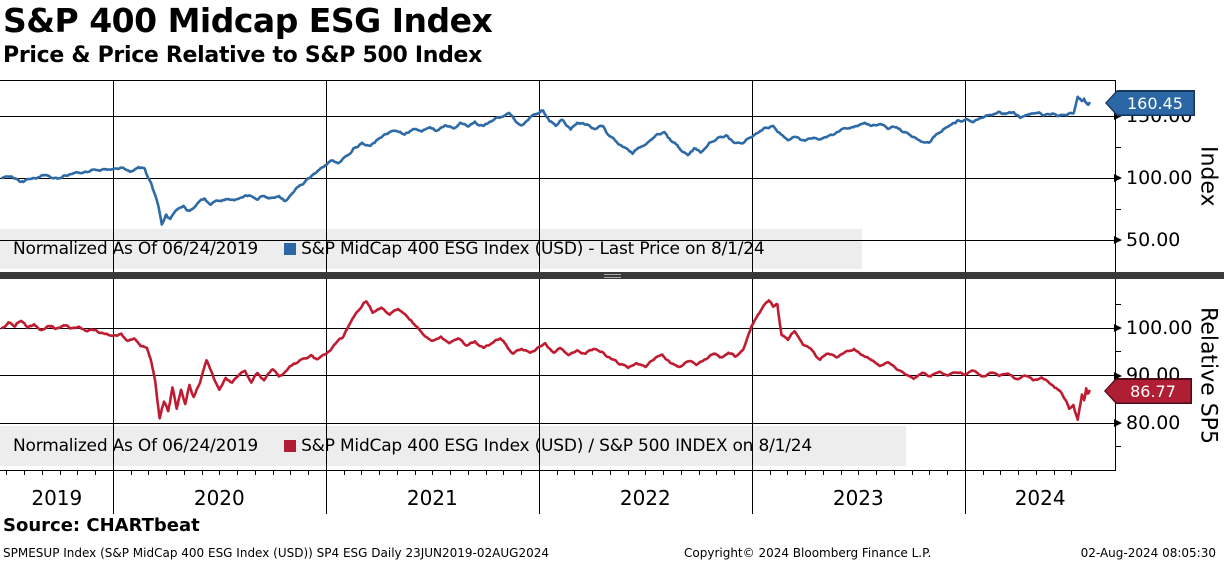 Image resolution: width=1224 pixels, height=566 pixels. What do you see at coordinates (219, 498) in the screenshot?
I see `x-year-label-2020: 2020` at bounding box center [219, 498].